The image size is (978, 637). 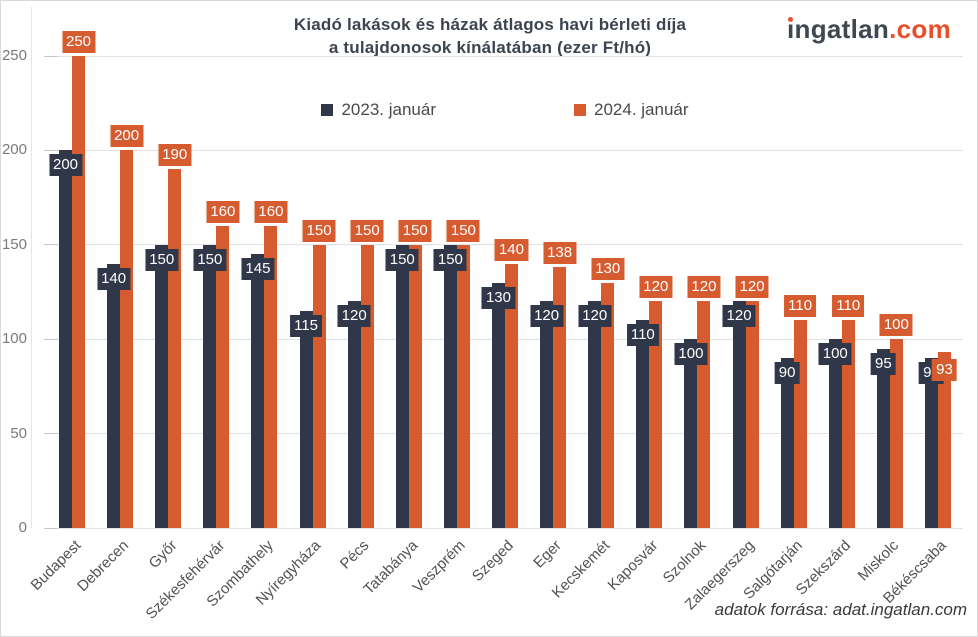 What do you see at coordinates (490, 47) in the screenshot?
I see `chart-title-line2: a tulajdonosok kínálatában (ezer Ft/hó)` at bounding box center [490, 47].